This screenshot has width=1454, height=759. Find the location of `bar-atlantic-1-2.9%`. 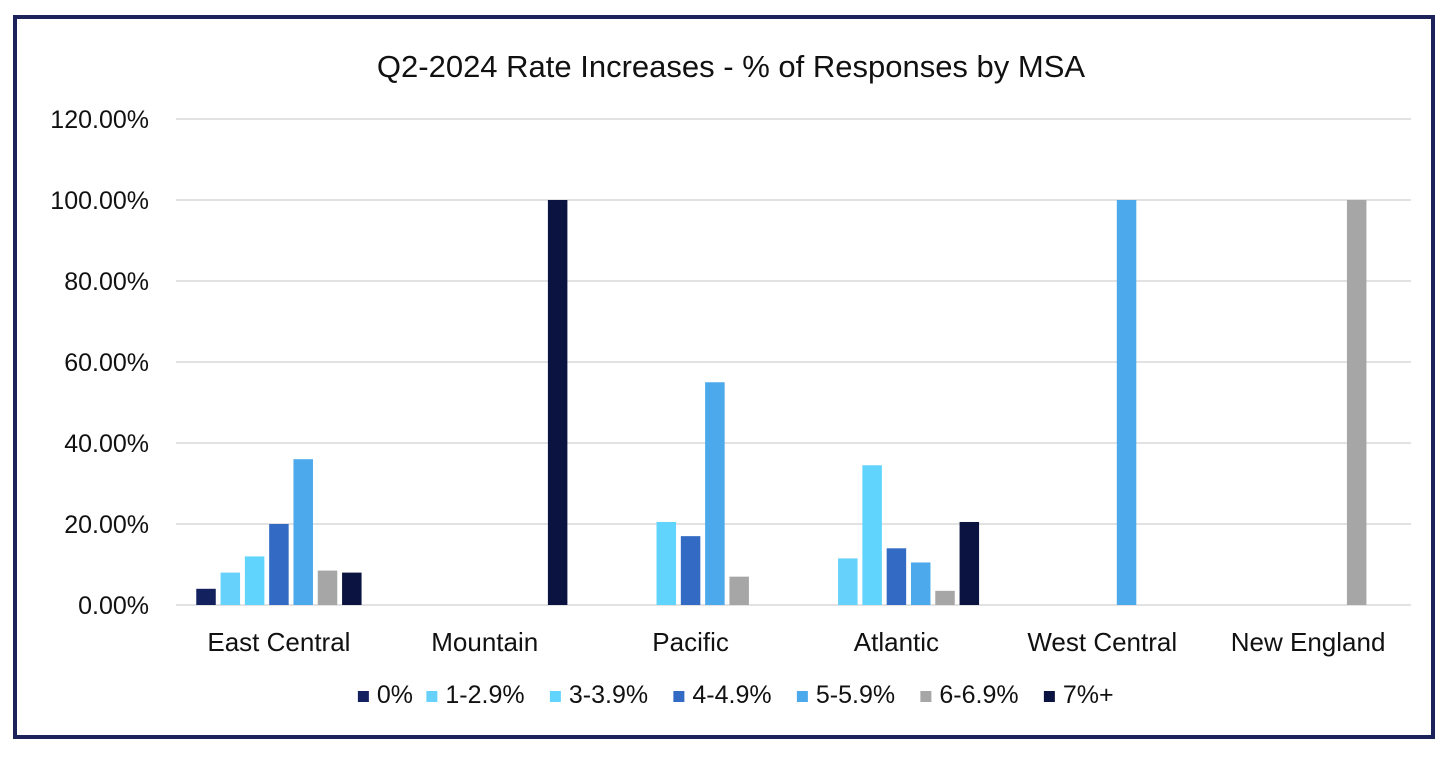

bar-atlantic-1-2.9% is located at coordinates (848, 581).